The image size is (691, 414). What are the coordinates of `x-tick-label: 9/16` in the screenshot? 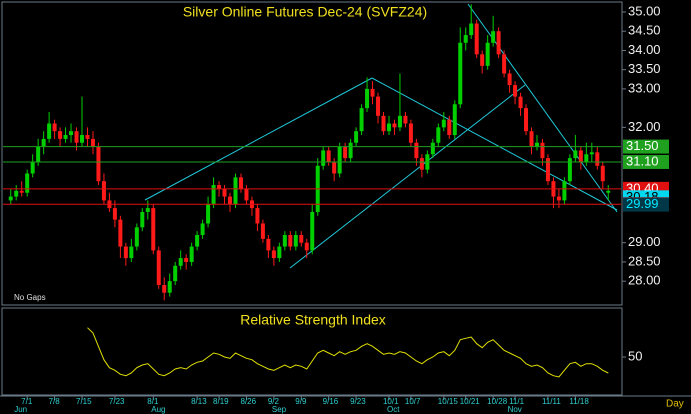 It's located at (331, 401).